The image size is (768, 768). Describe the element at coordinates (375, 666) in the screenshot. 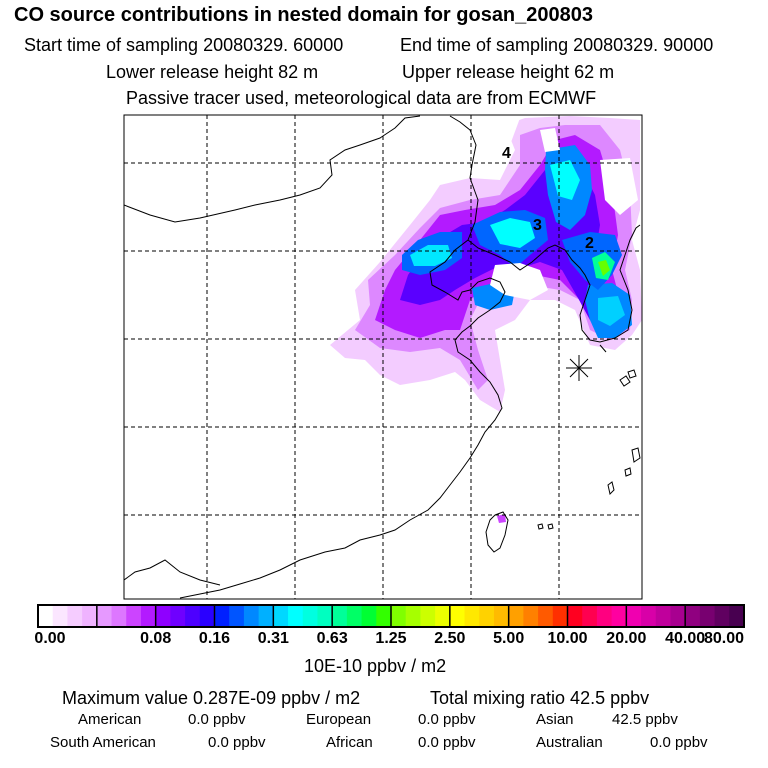

I see `colorbar-units: 10E-10 ppbv / m2` at that location.